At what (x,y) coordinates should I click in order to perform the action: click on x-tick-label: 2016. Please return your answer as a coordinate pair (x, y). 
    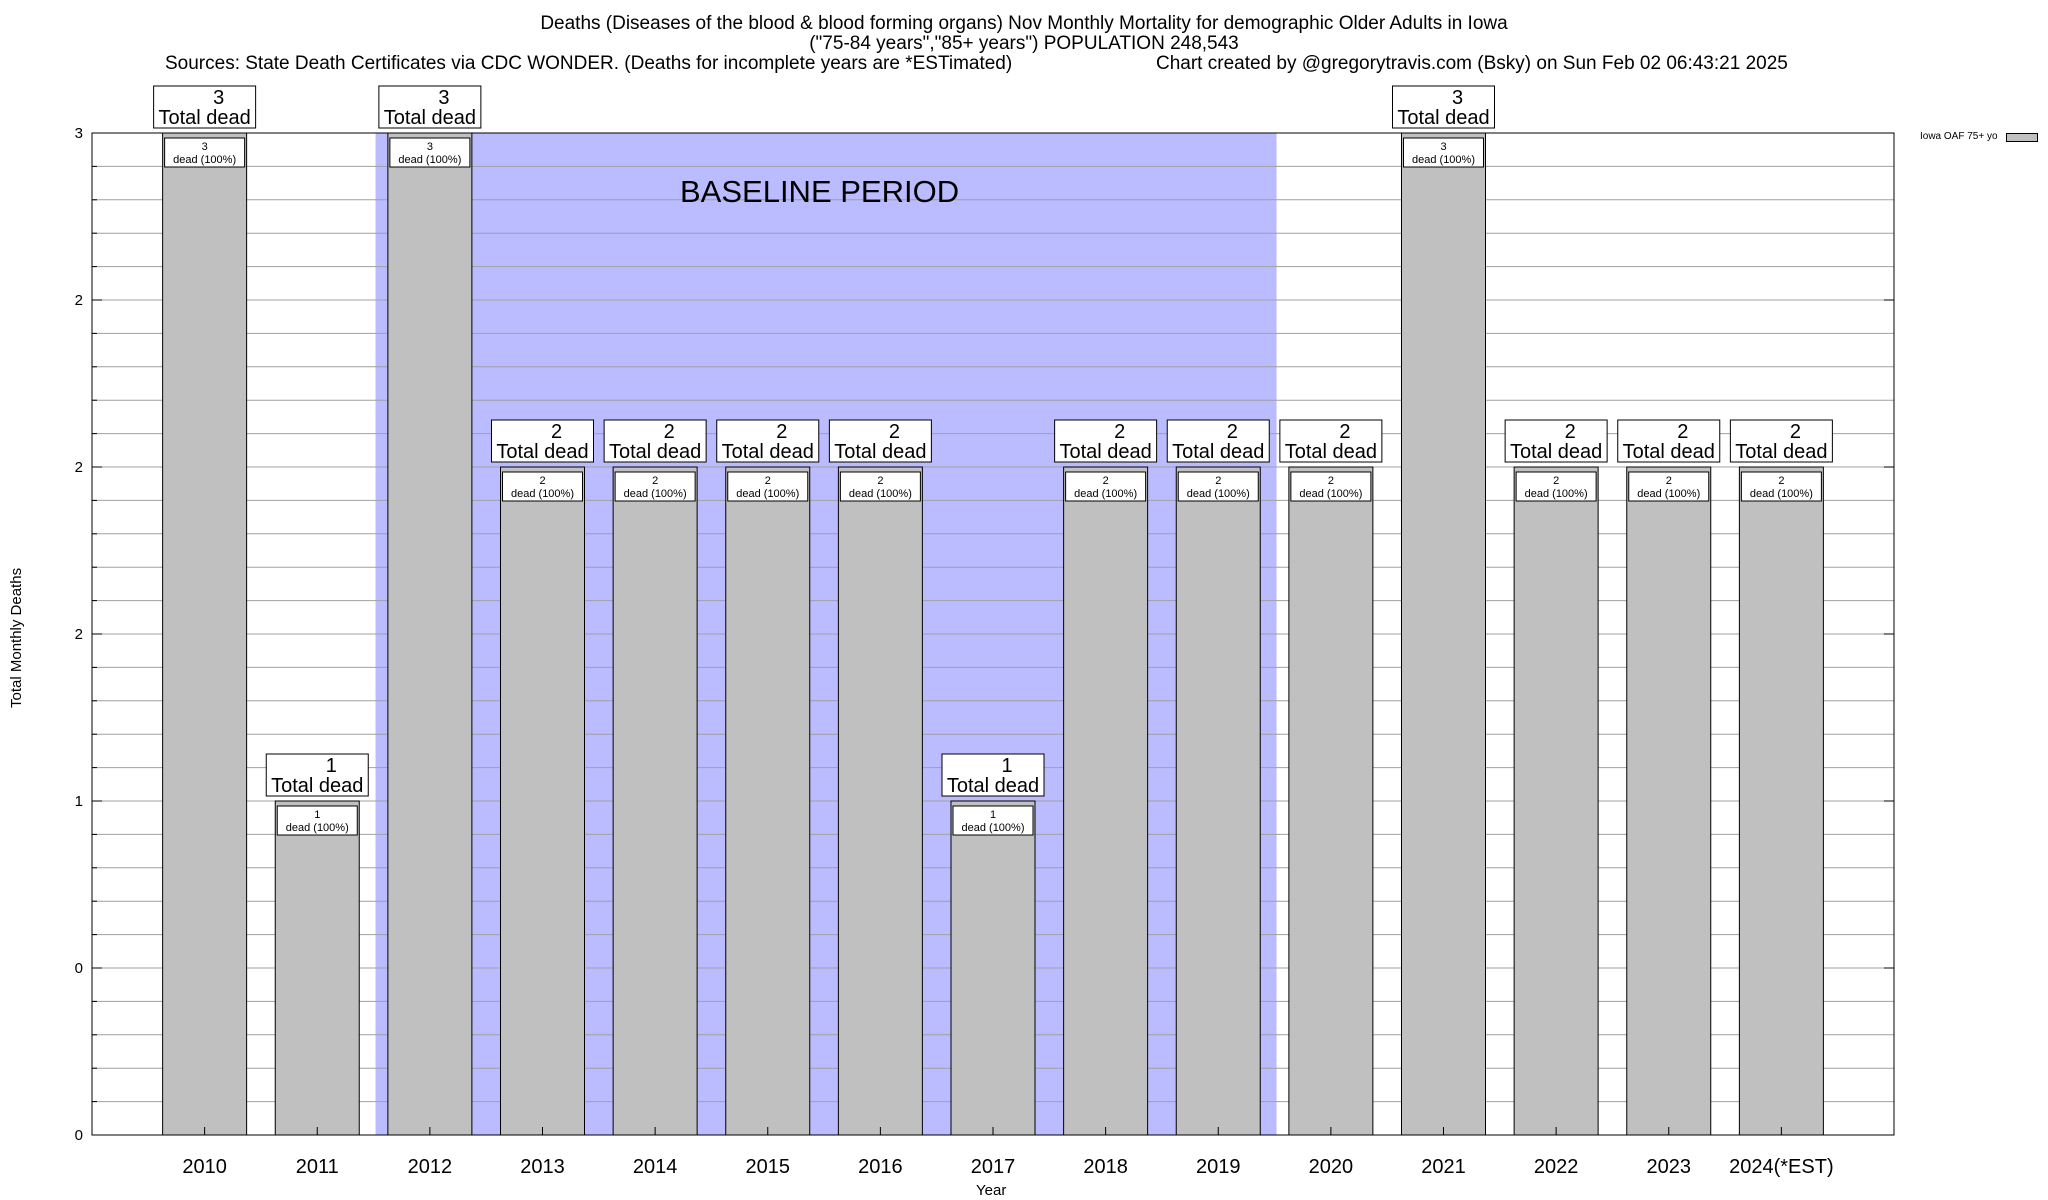
    Looking at the image, I should click on (880, 1167).